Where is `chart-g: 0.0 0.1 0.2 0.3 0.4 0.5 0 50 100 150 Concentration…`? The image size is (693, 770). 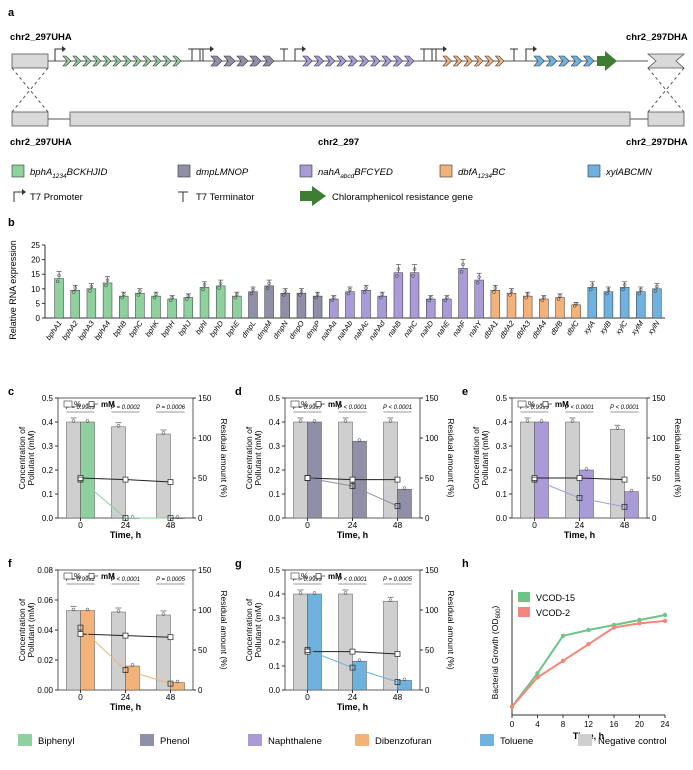
chart-g: 0.0 0.1 0.2 0.3 0.4 0.5 0 50 100 150 Concentration… is located at coordinates (350, 639).